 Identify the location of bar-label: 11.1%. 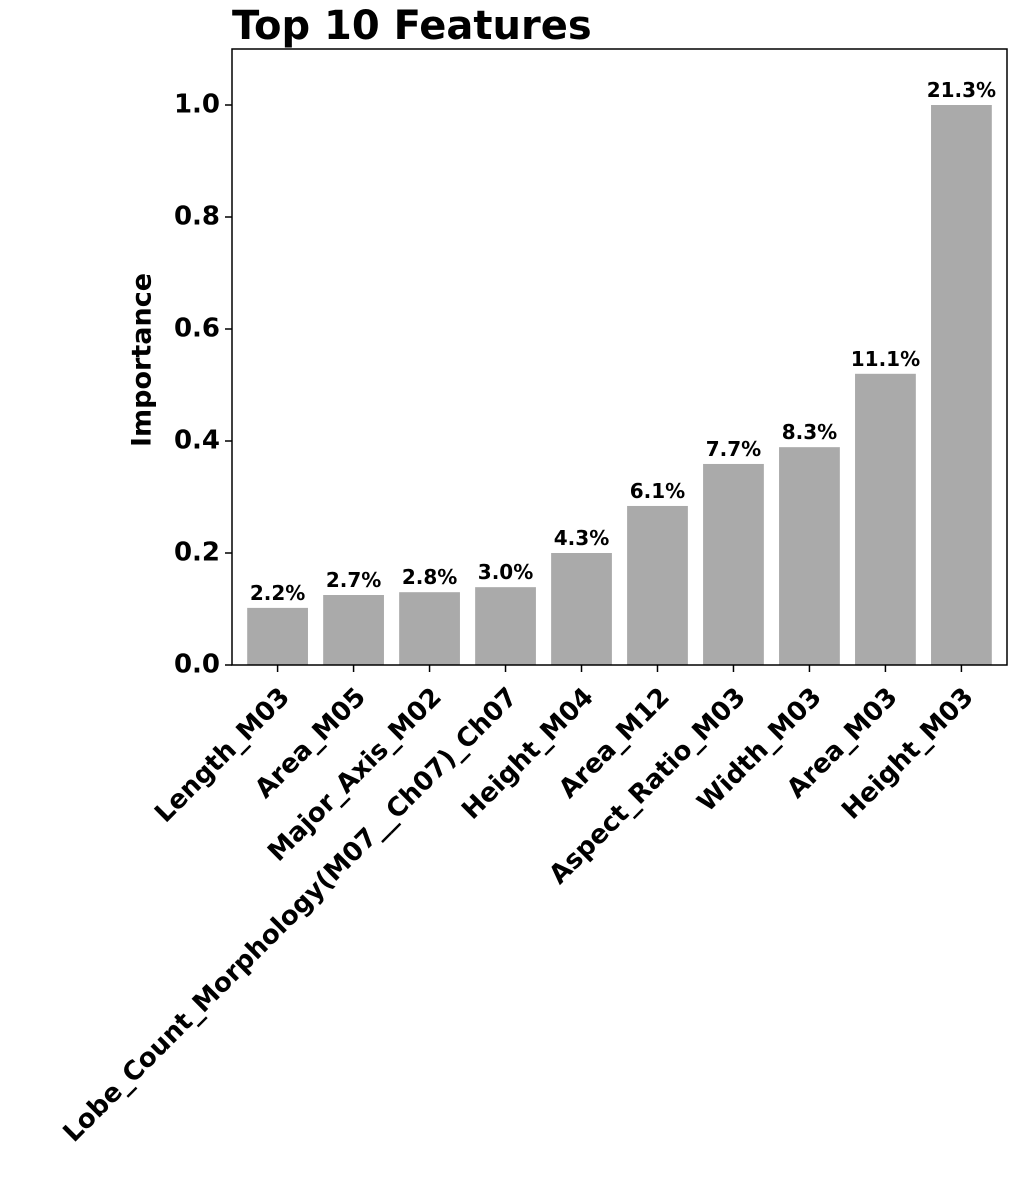
(885, 359).